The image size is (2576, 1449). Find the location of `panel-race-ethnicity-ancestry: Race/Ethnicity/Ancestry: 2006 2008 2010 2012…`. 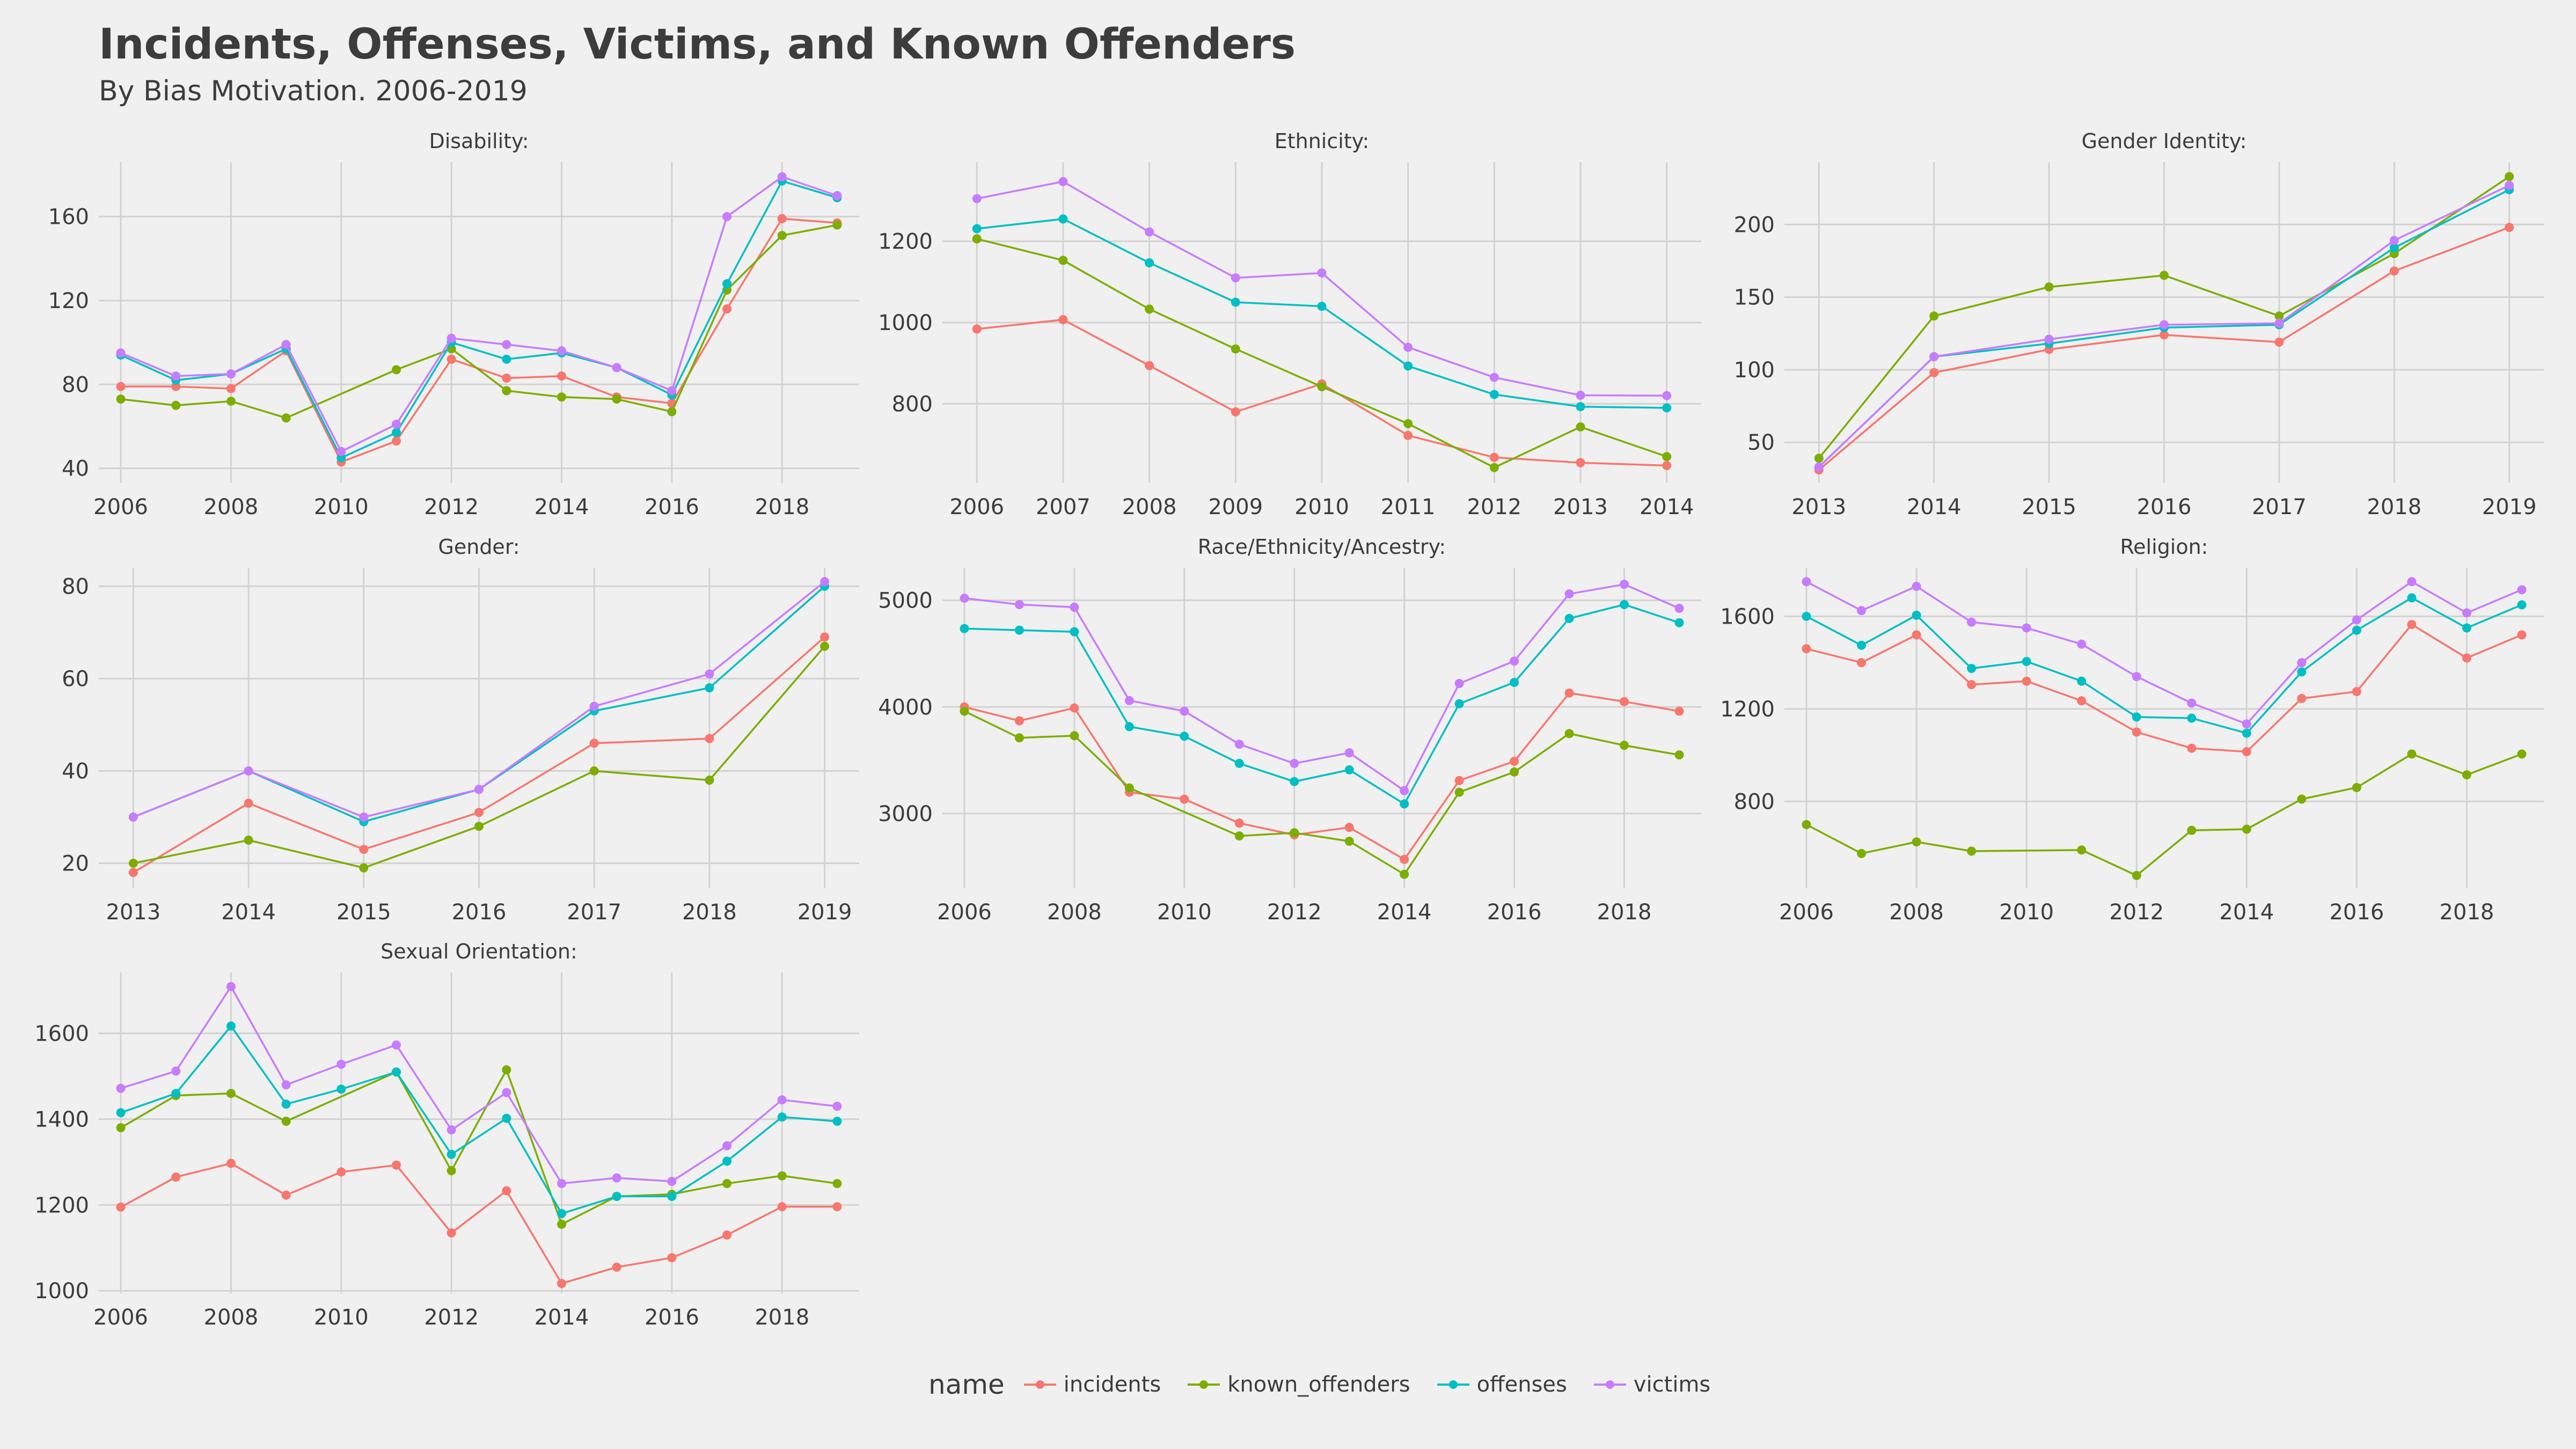

panel-race-ethnicity-ancestry: Race/Ethnicity/Ancestry: 2006 2008 2010 2012… is located at coordinates (1289, 730).